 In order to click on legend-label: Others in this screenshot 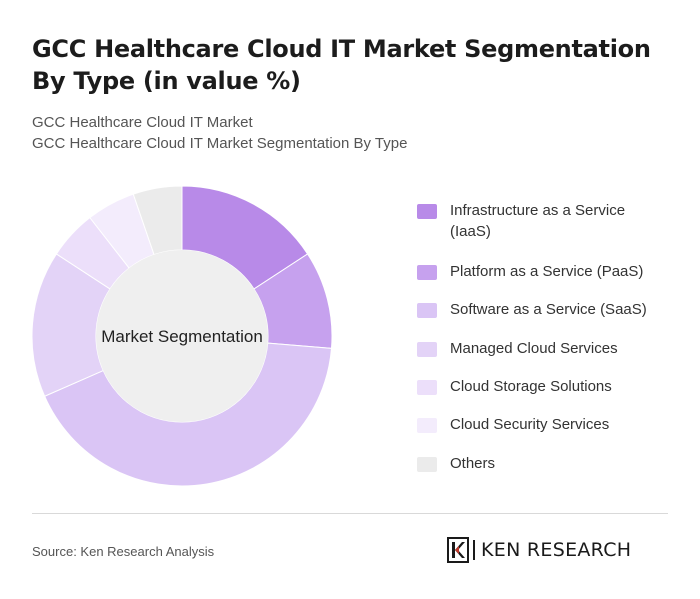, I will do `click(473, 463)`.